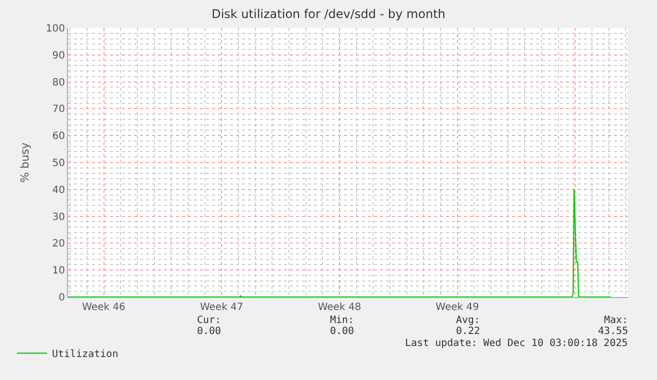  I want to click on y-tick-label: 30, so click(58, 217).